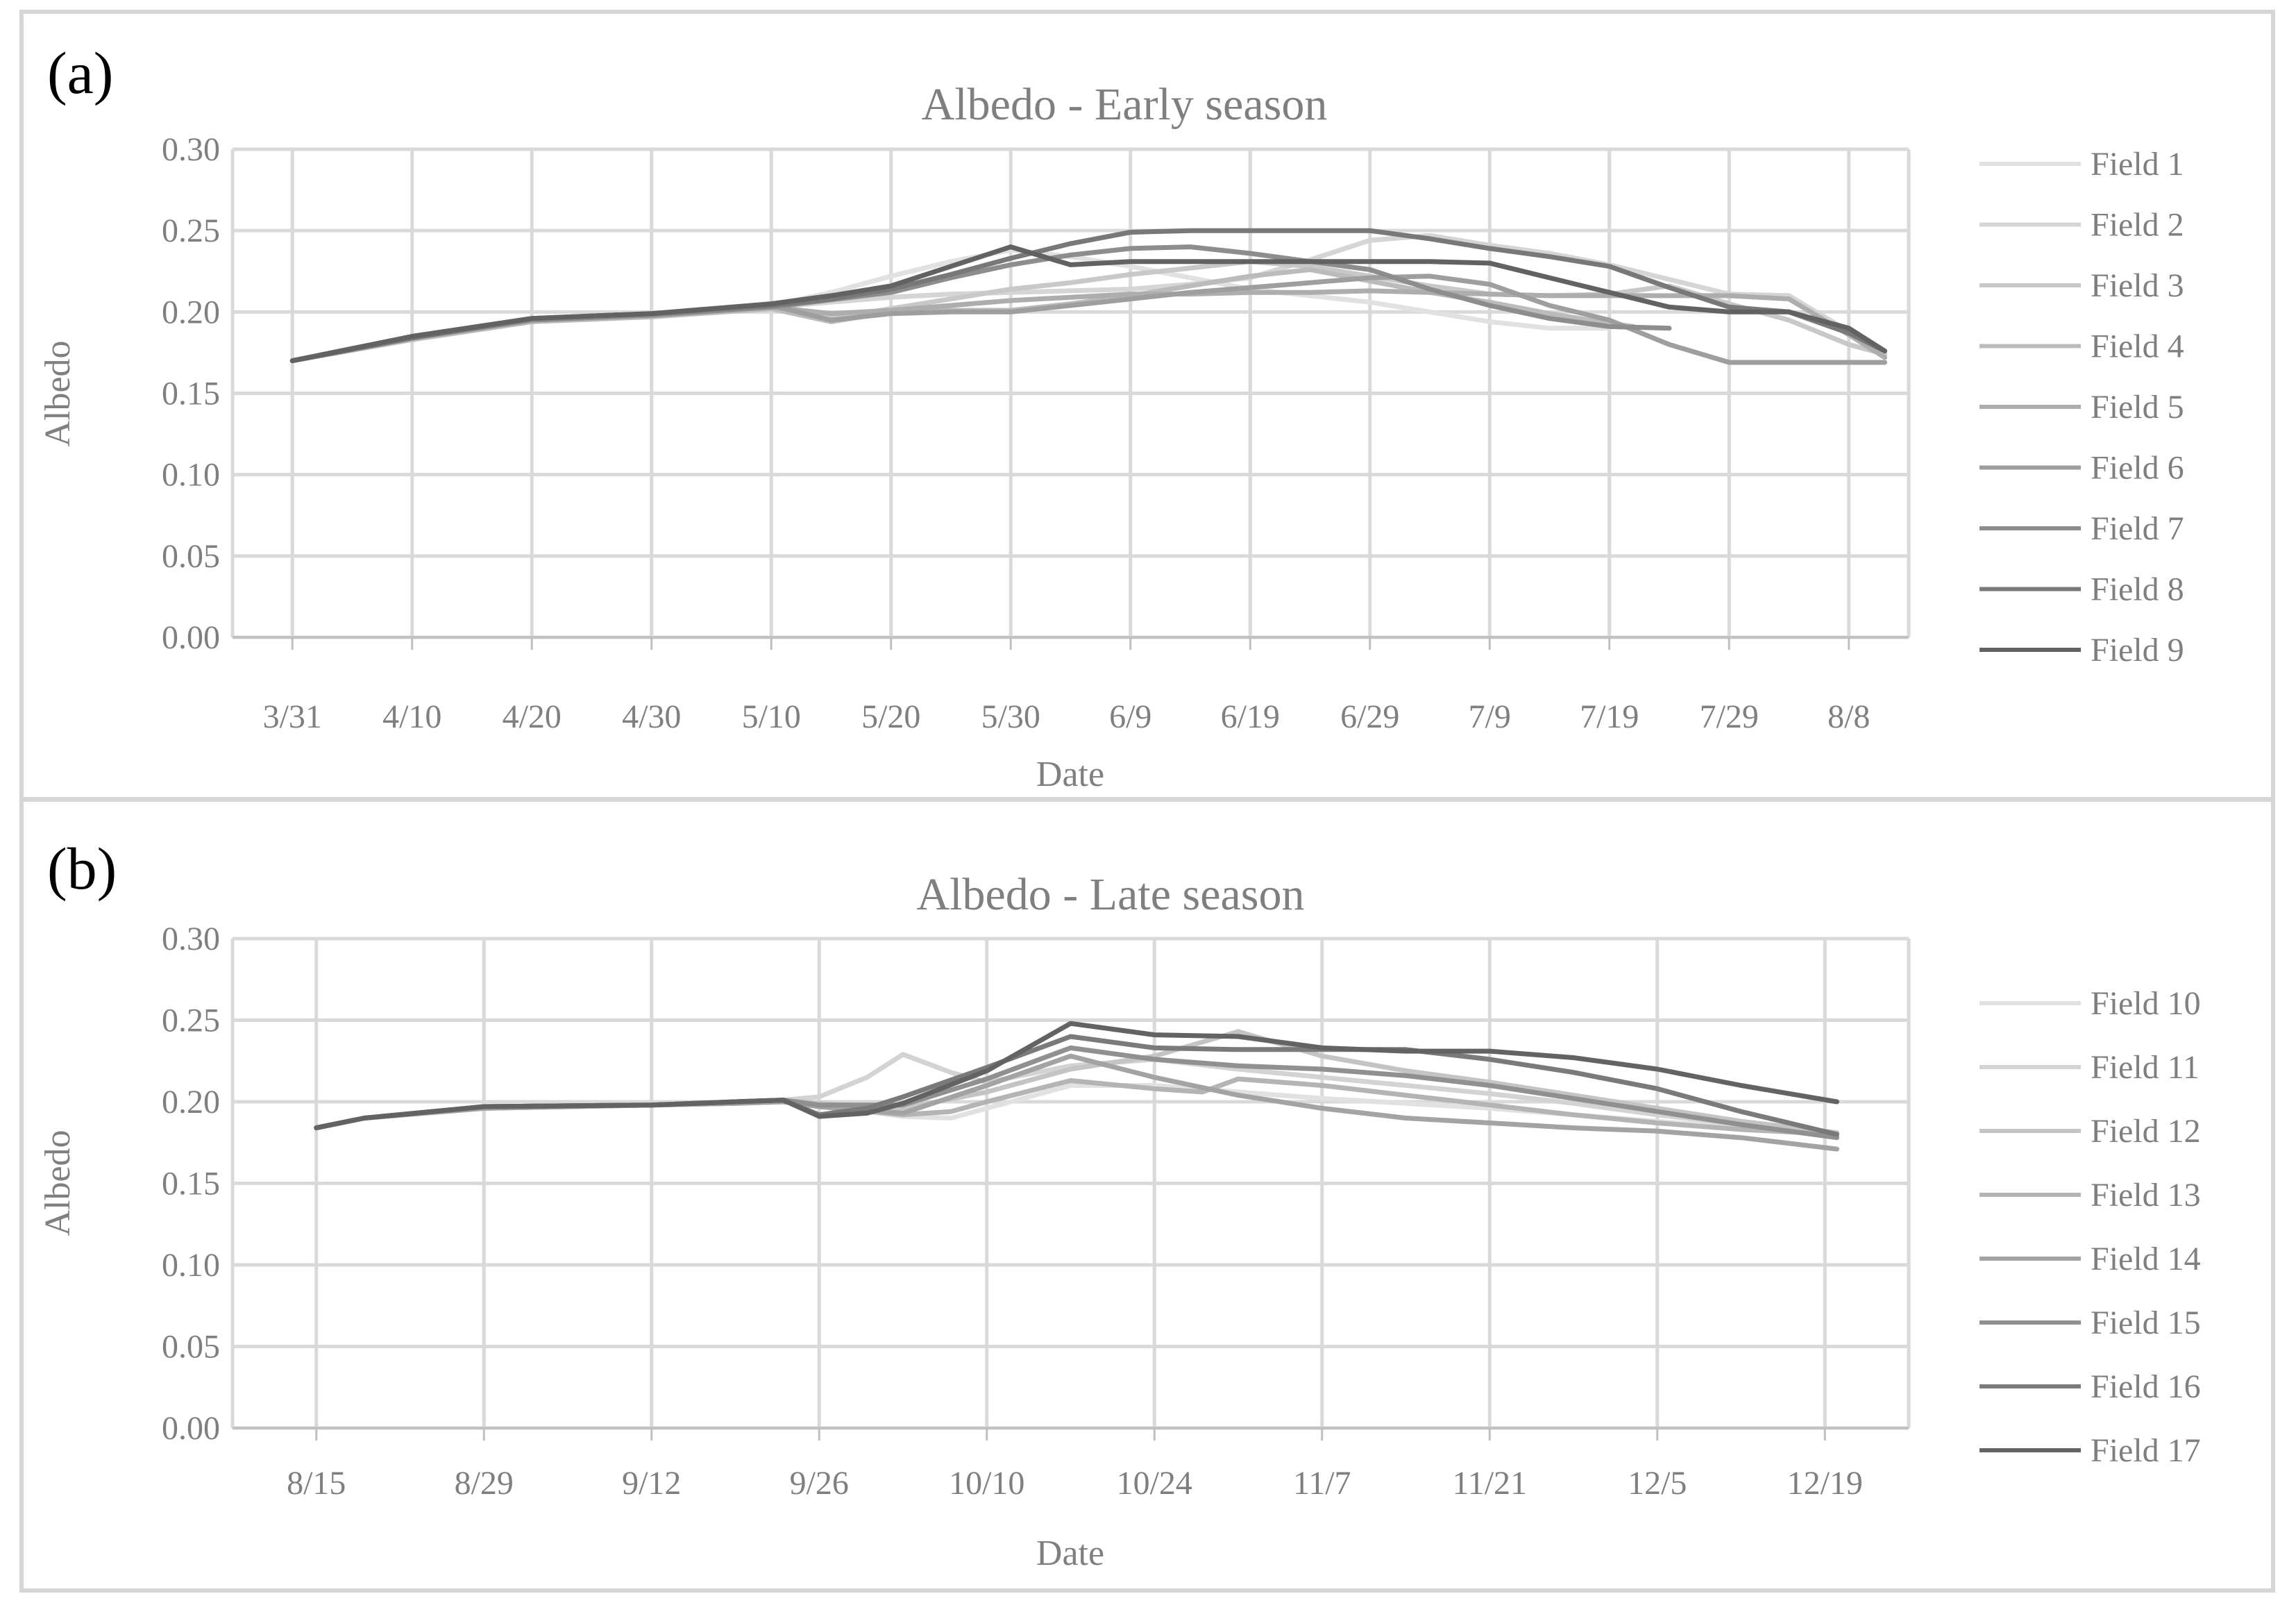  Describe the element at coordinates (2146, 1003) in the screenshot. I see `legend-label: Field 10` at that location.